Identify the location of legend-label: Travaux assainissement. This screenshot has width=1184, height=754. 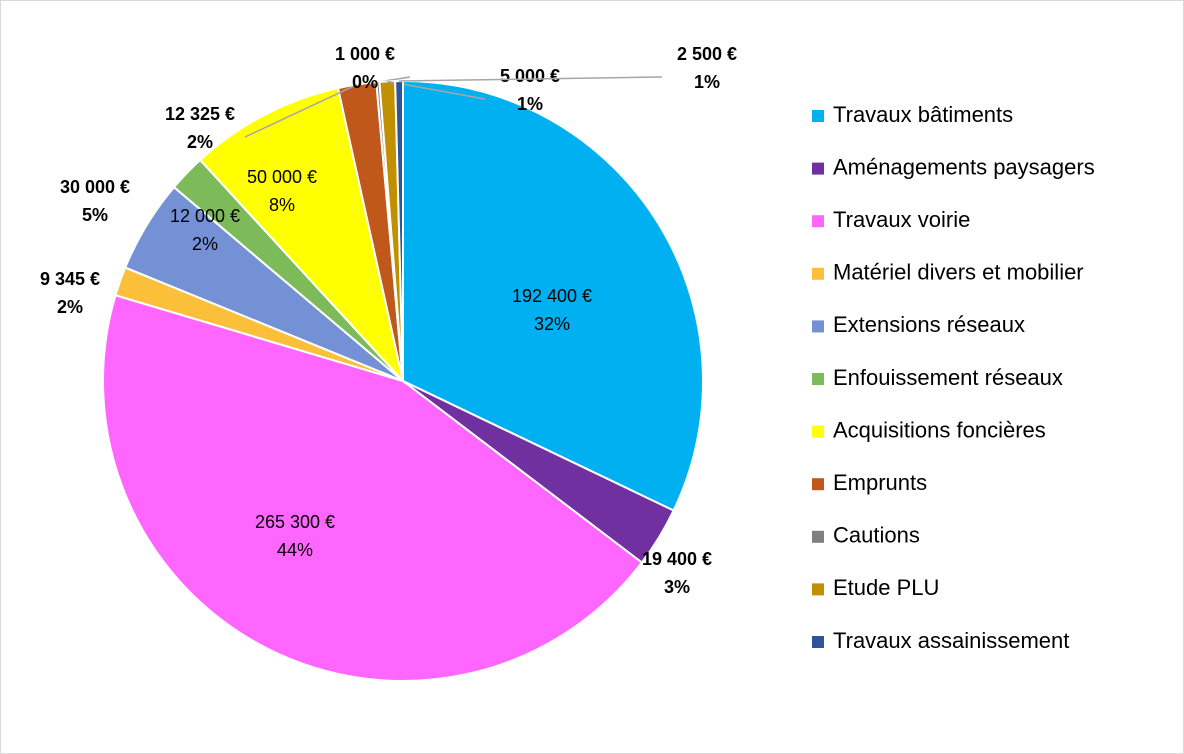
(951, 640).